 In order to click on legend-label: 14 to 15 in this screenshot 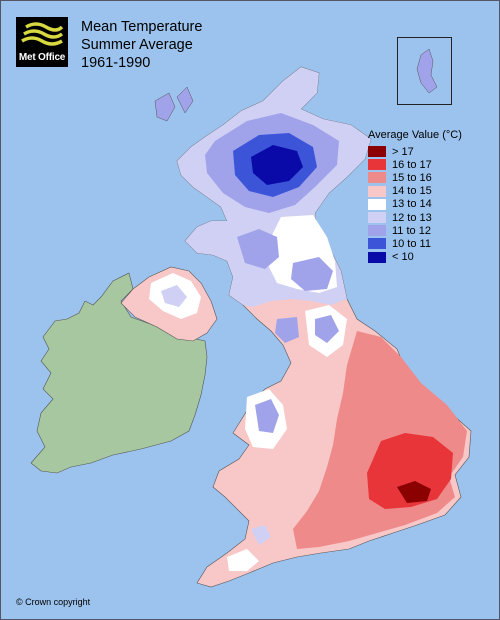, I will do `click(412, 191)`.